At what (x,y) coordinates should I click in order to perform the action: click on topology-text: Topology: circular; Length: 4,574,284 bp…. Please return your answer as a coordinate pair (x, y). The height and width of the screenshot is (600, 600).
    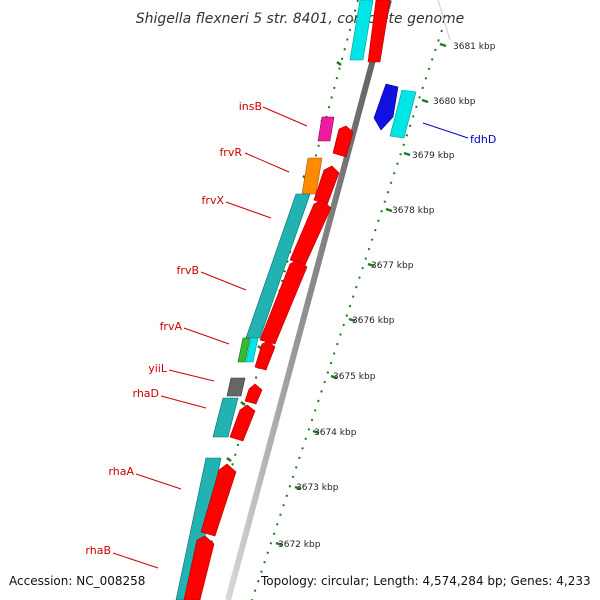
    Looking at the image, I should click on (426, 581).